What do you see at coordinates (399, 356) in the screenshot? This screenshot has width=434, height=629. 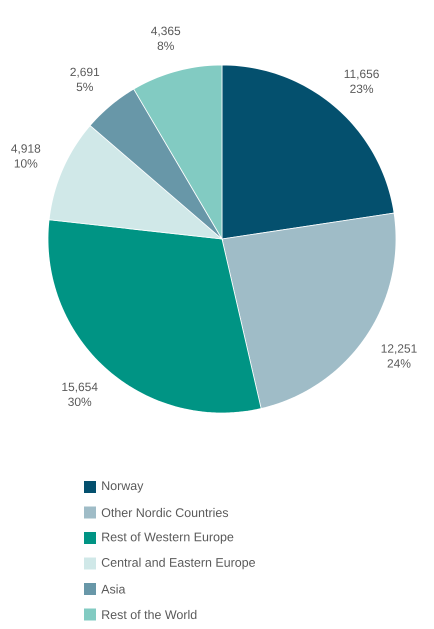 I see `data-label: 12,251 24%` at bounding box center [399, 356].